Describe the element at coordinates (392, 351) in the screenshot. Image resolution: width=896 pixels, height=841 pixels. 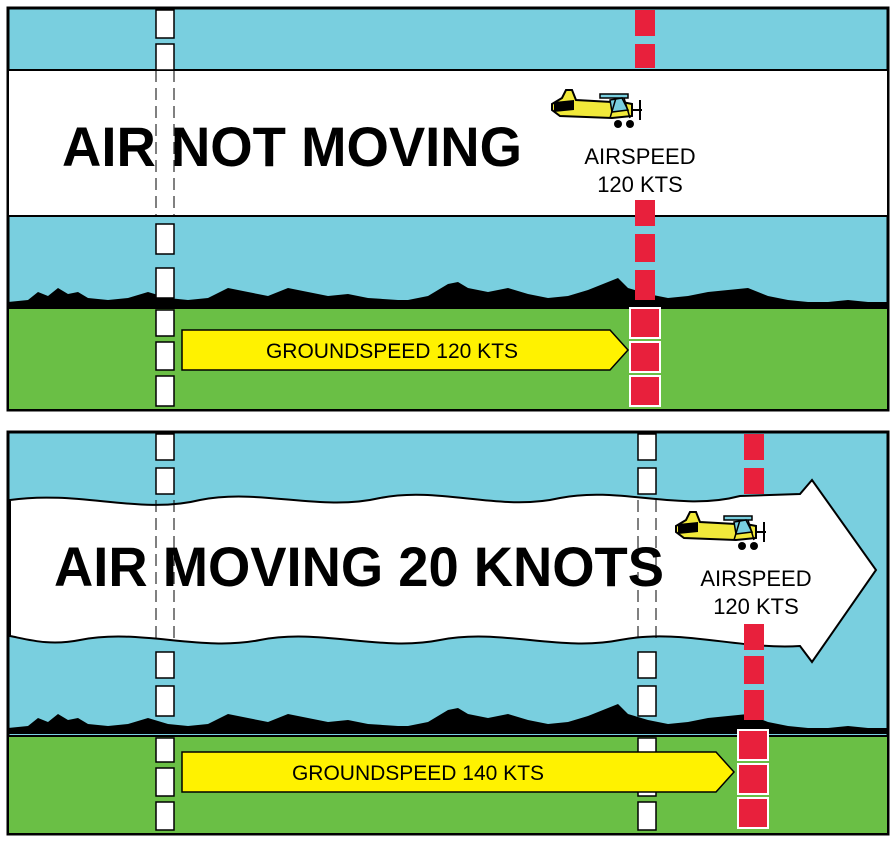
I see `groundspeed-label: GROUNDSPEED 120 KTS` at that location.